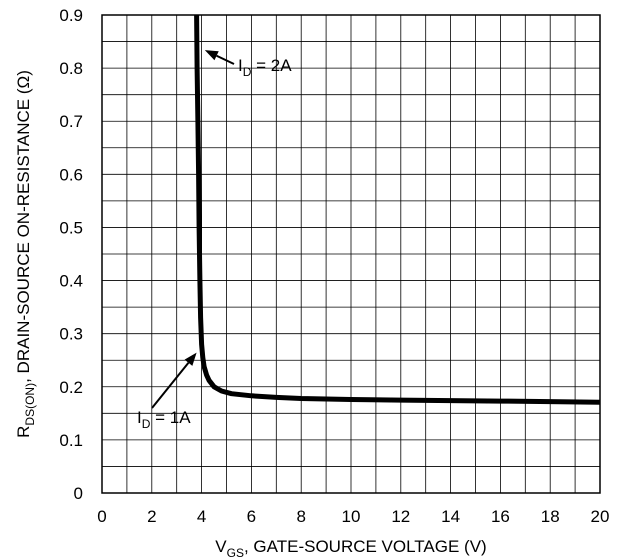  Describe the element at coordinates (71, 15) in the screenshot. I see `y-tick-label: 0.9` at that location.